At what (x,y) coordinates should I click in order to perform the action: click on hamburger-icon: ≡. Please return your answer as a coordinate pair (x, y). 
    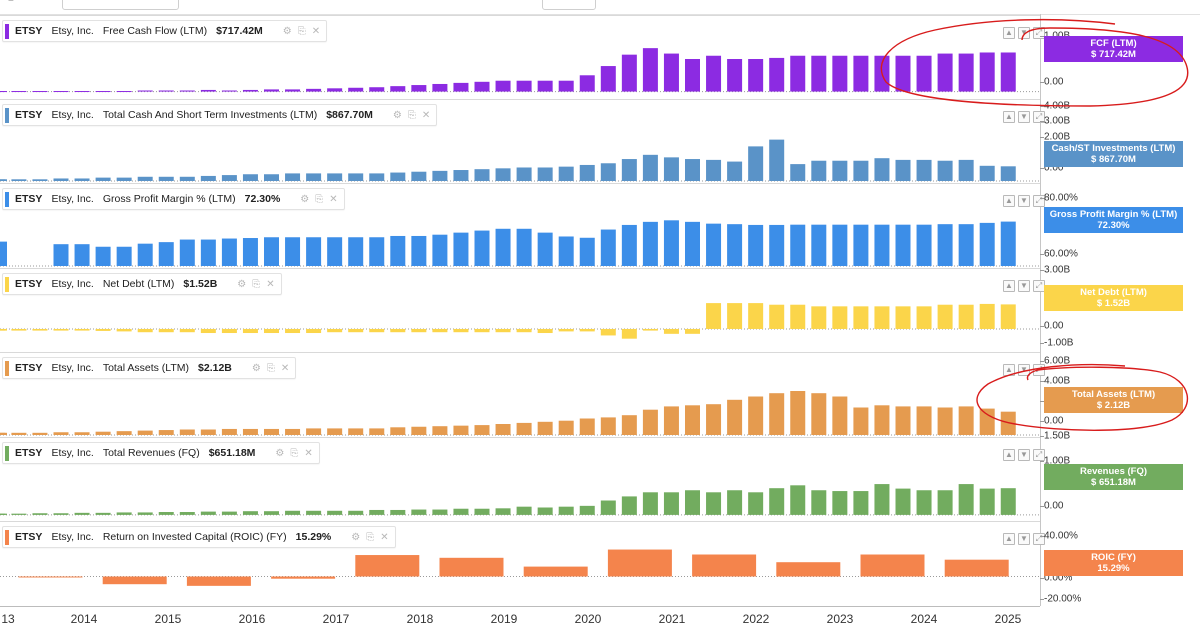
    Looking at the image, I should click on (15, 5).